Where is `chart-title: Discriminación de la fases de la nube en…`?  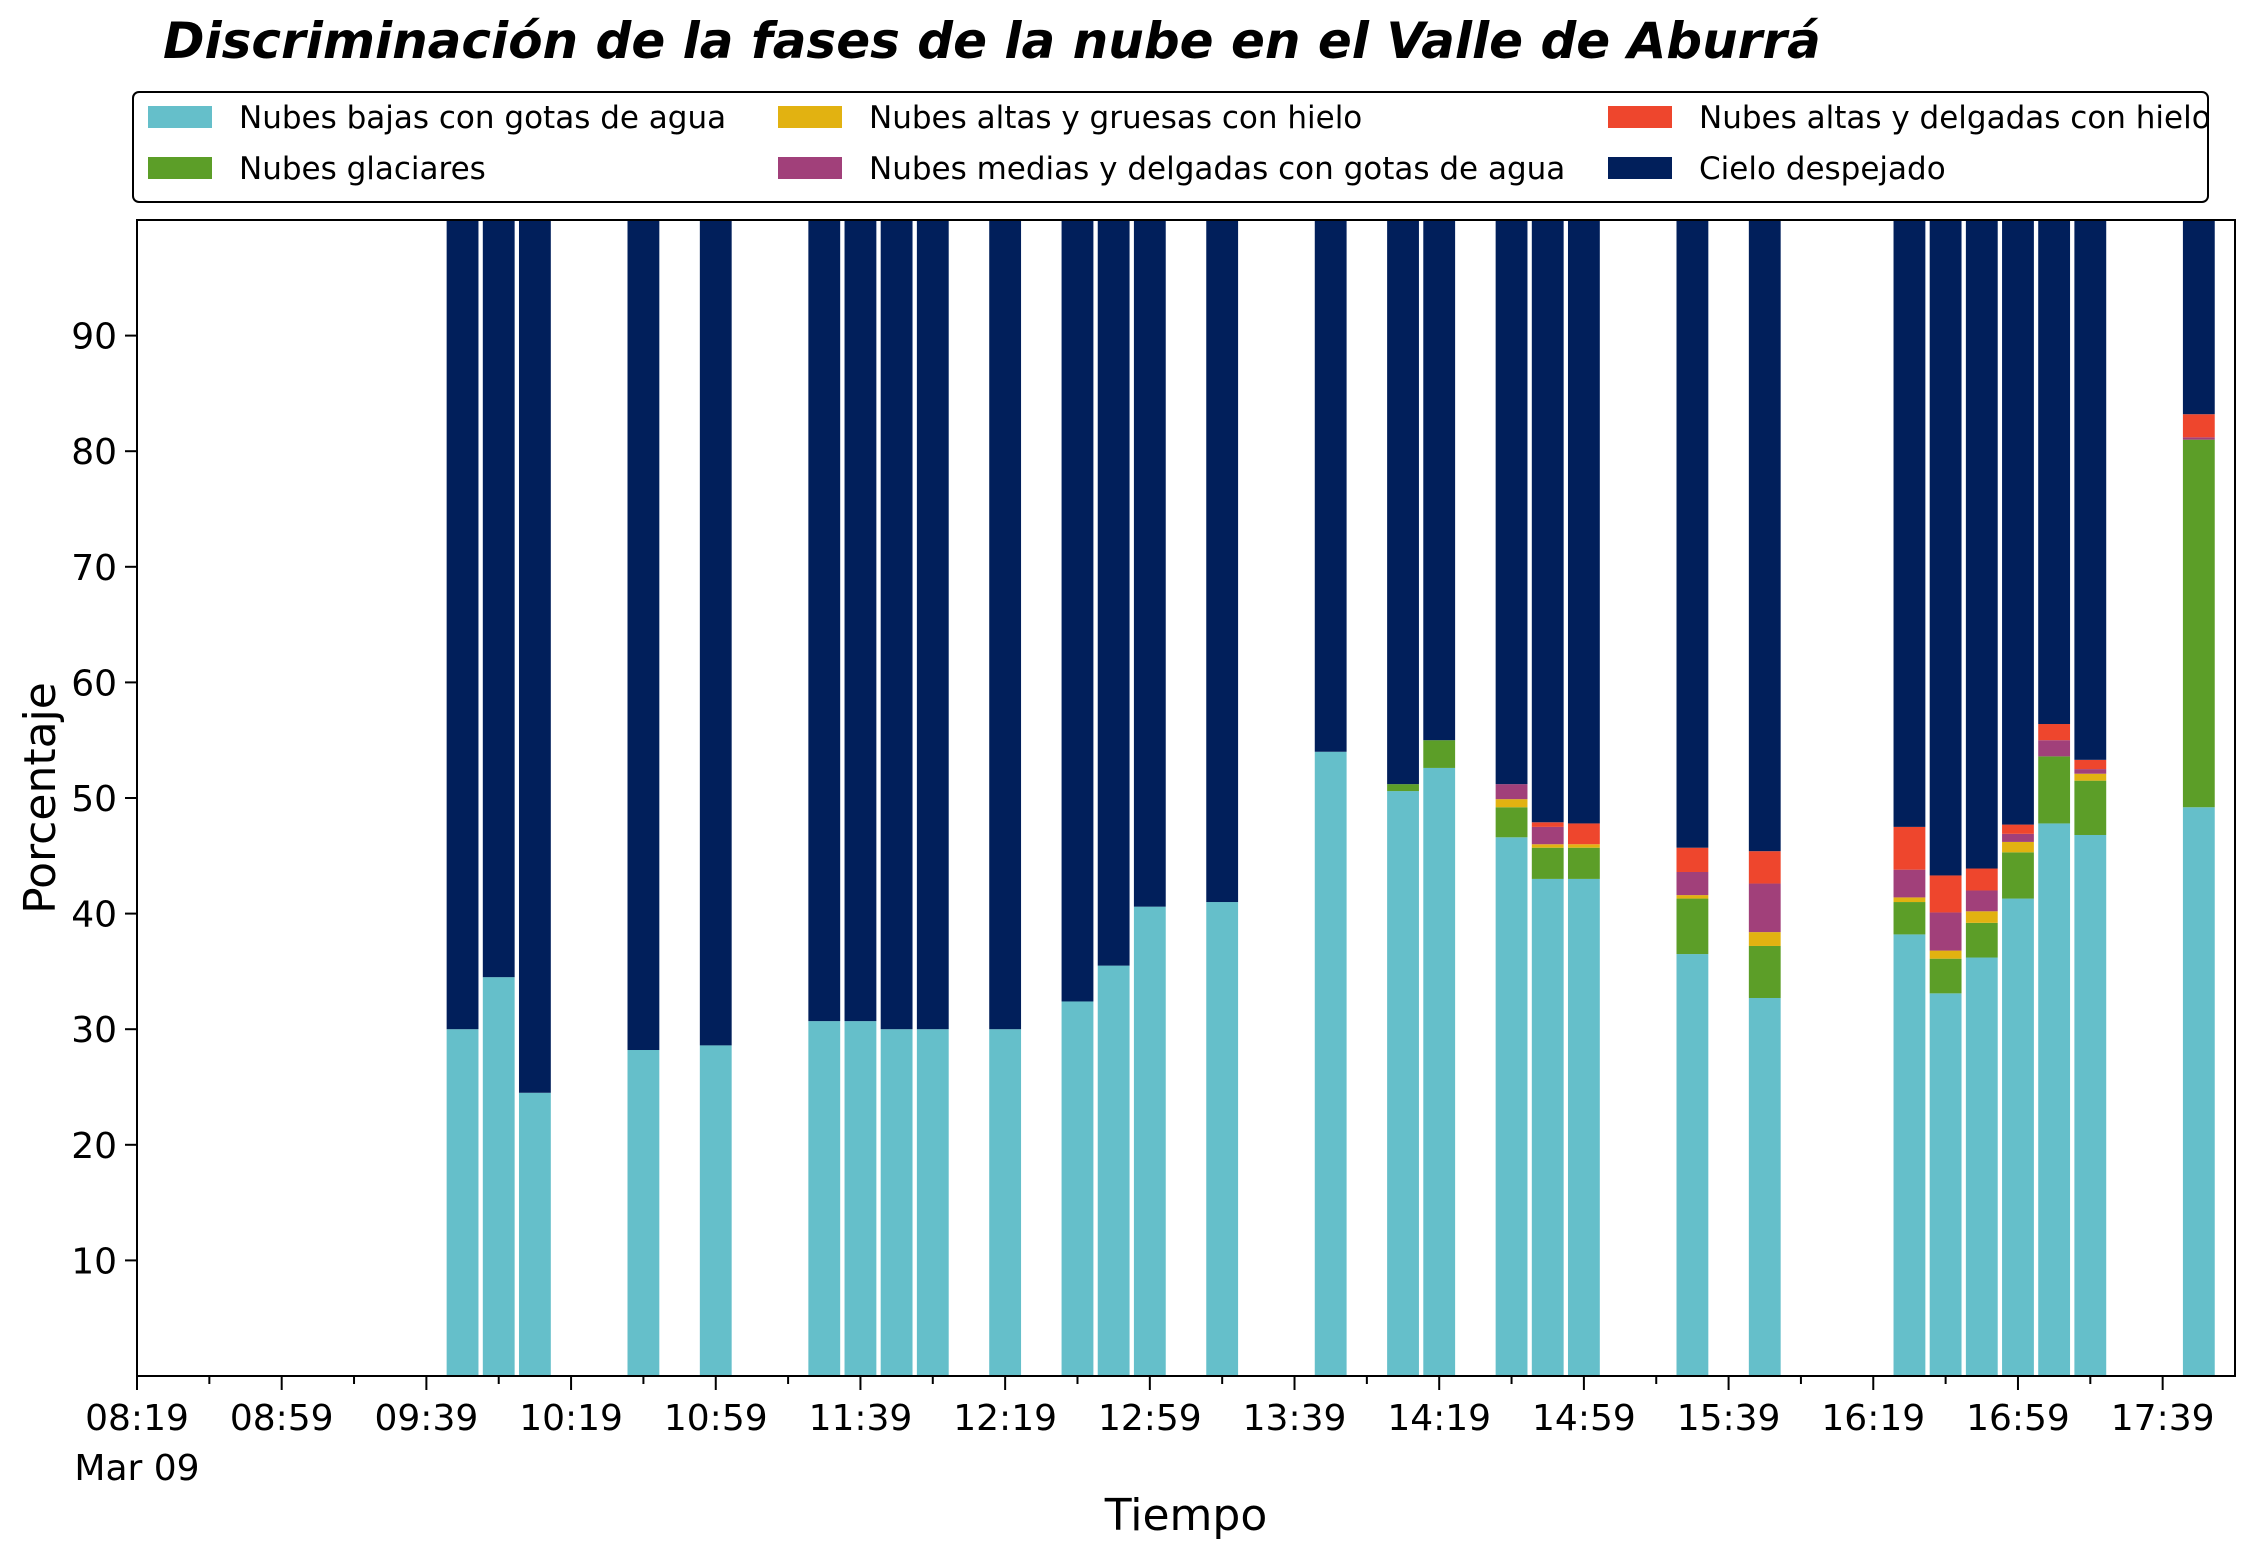 chart-title: Discriminación de la fases de la nube en… is located at coordinates (992, 41).